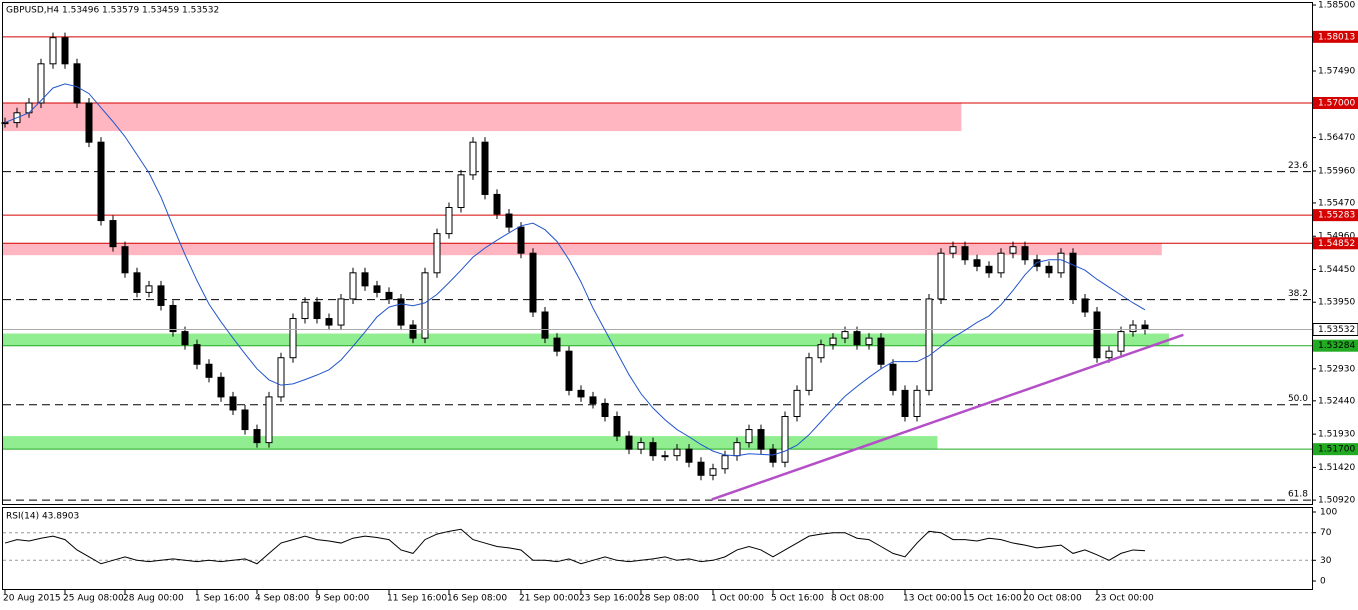  Describe the element at coordinates (1298, 166) in the screenshot. I see `fib-label: 23.6` at that location.